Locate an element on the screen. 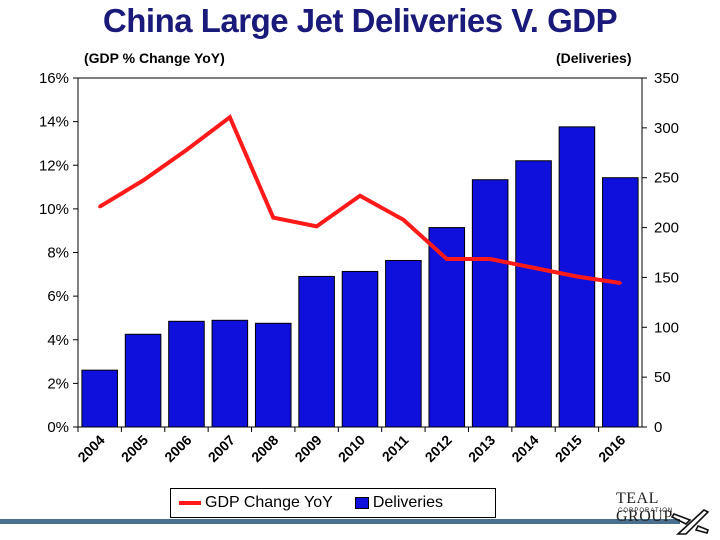 Image resolution: width=720 pixels, height=540 pixels. teal-group-logo: TEAL GROUP CORPORATION is located at coordinates (662, 513).